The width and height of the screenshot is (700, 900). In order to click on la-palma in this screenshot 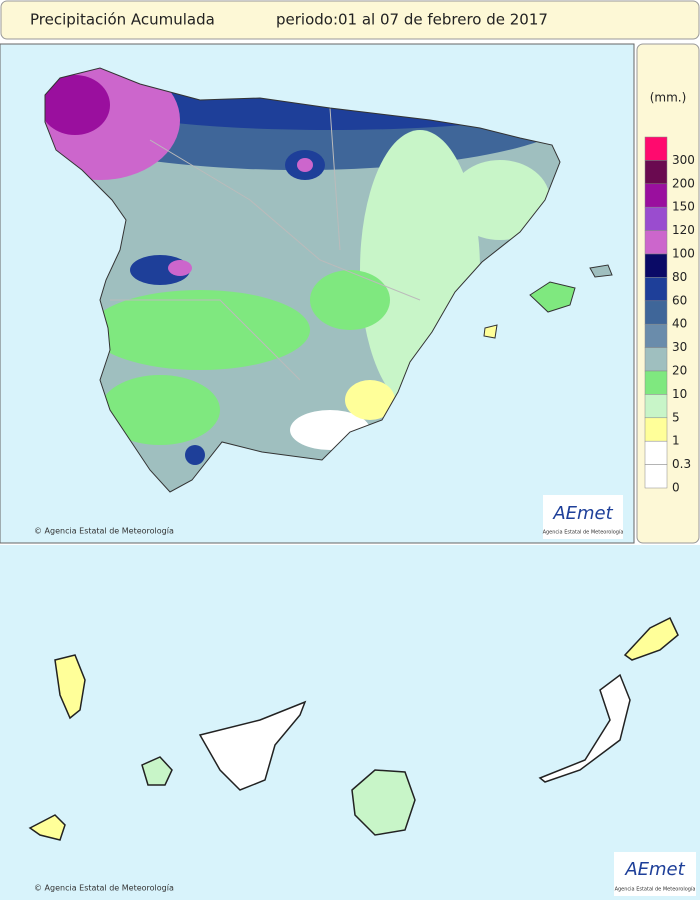, I will do `click(70, 687)`.